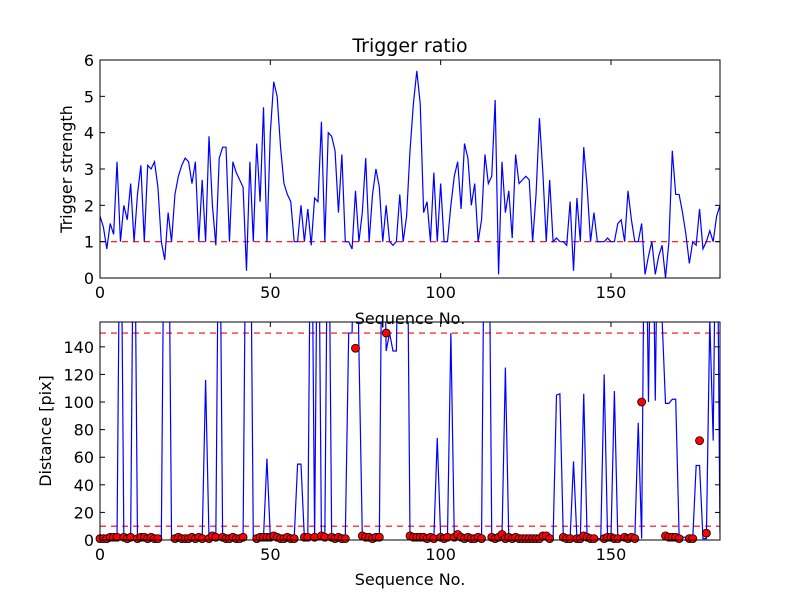 This screenshot has height=600, width=800. Describe the element at coordinates (409, 46) in the screenshot. I see `trigger-title: Trigger ratio` at that location.